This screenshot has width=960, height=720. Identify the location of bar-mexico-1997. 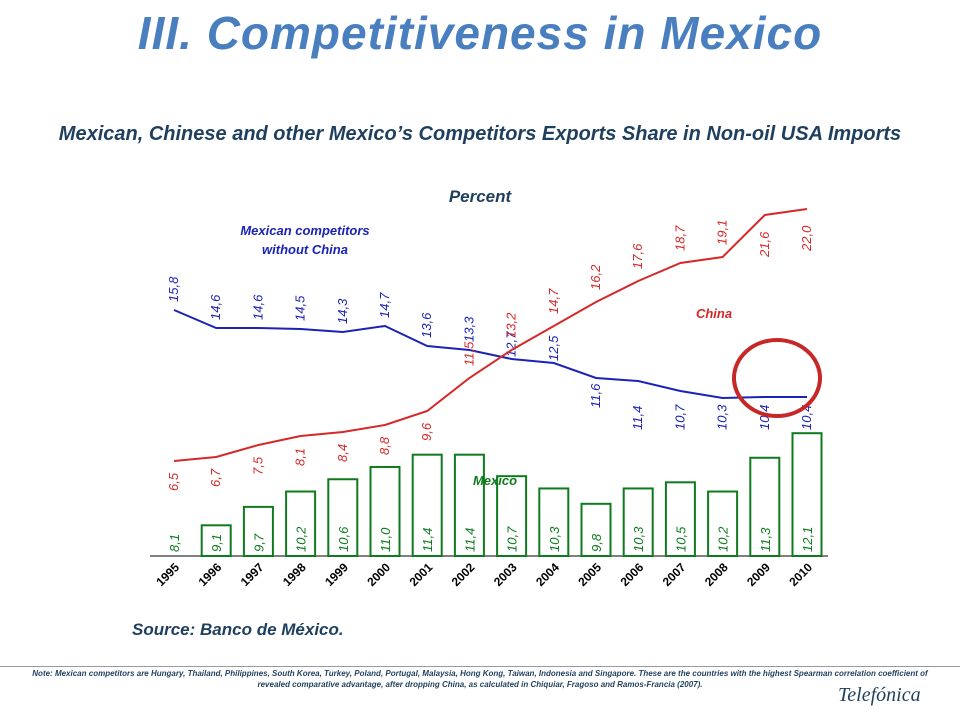
(258, 531).